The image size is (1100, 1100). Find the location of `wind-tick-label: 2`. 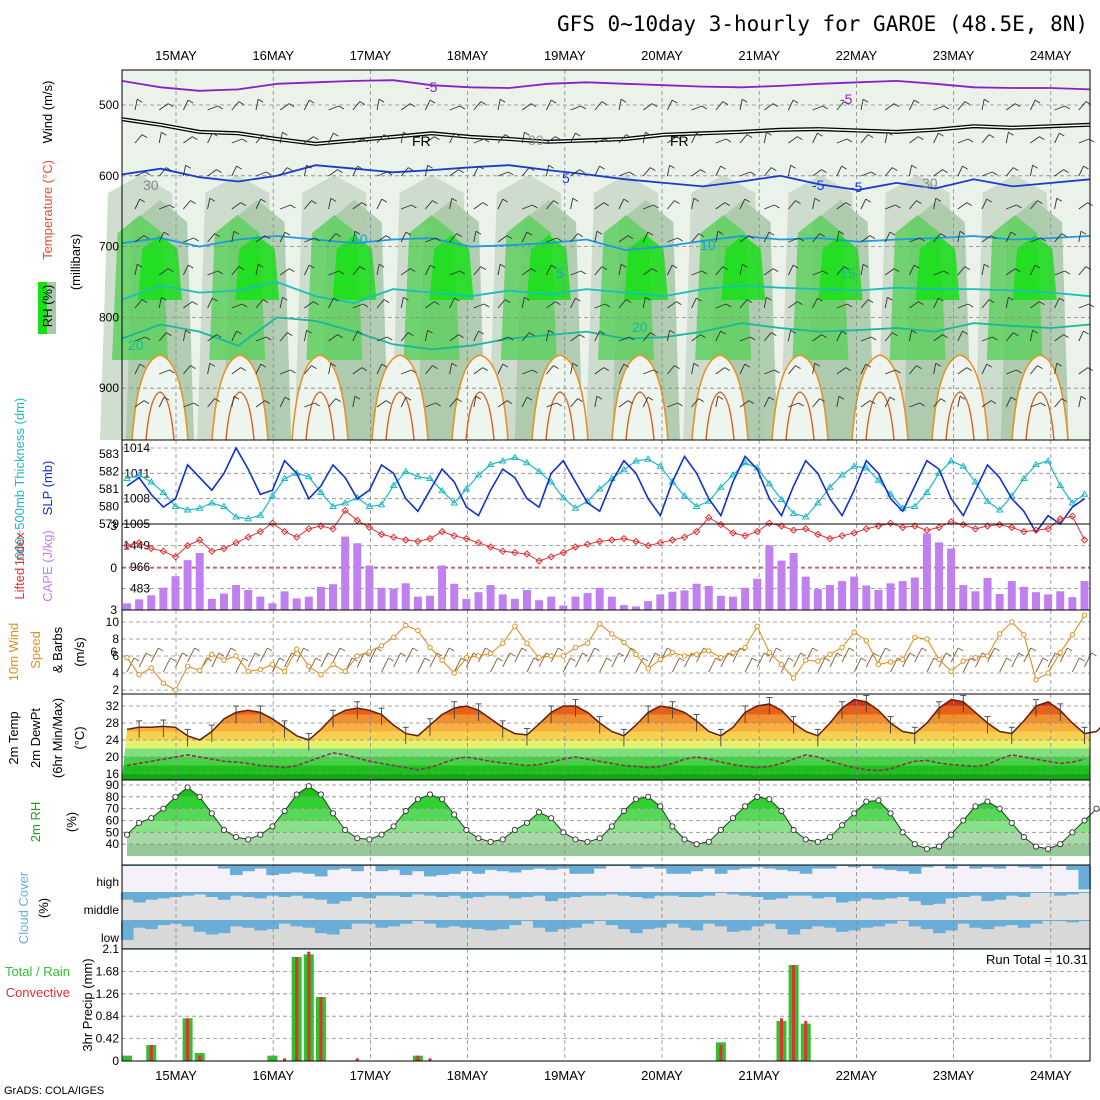

wind-tick-label: 2 is located at coordinates (115, 690).